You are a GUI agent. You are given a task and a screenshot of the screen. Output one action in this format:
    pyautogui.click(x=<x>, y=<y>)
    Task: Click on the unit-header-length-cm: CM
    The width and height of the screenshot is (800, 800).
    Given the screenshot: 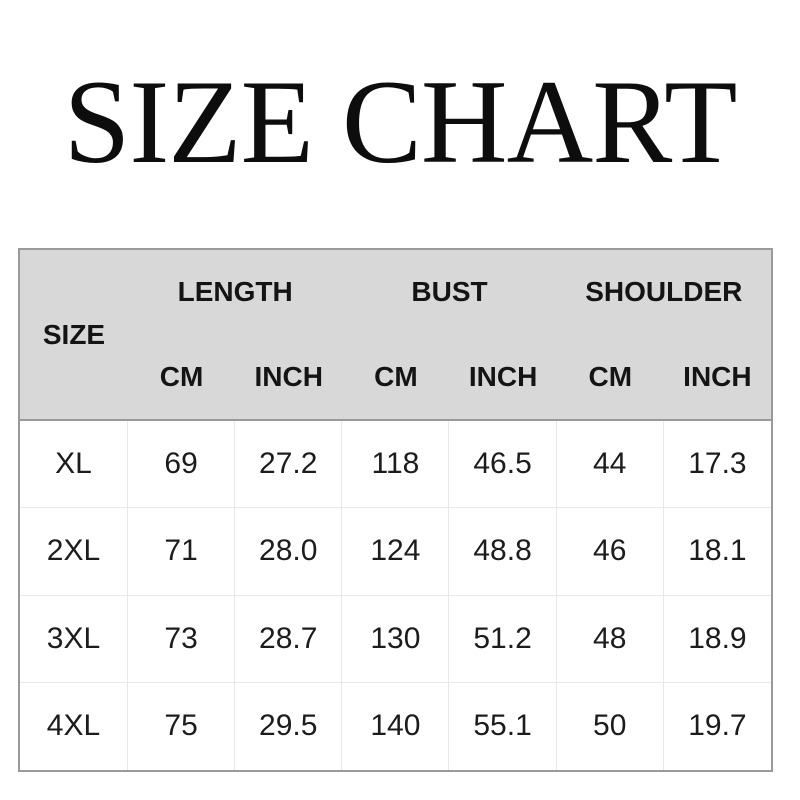 What is the action you would take?
    pyautogui.click(x=181, y=376)
    